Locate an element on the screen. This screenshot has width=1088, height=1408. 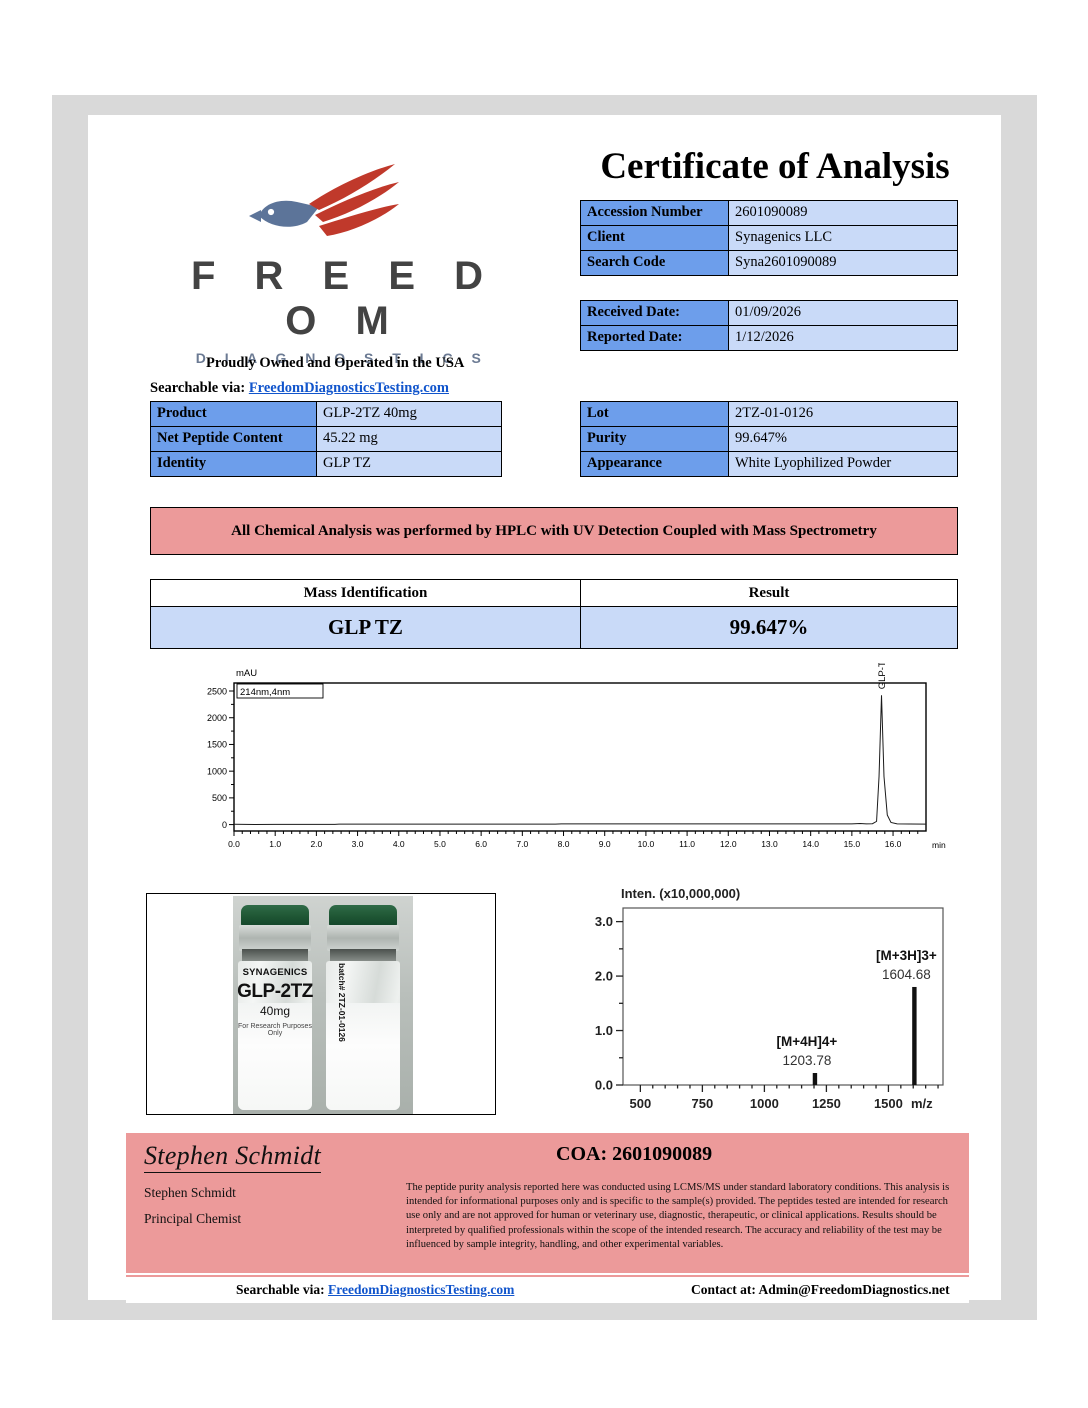
svg-text: mAU is located at coordinates (246, 673).